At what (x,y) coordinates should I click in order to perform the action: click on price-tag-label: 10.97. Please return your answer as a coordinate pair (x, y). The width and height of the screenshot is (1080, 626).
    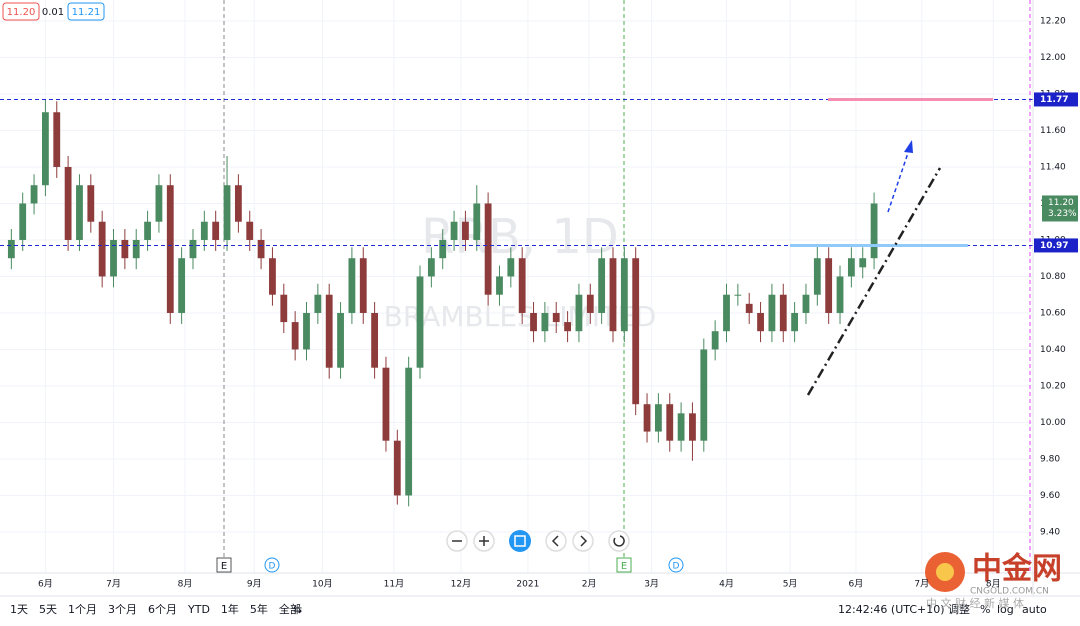
    Looking at the image, I should click on (1054, 246).